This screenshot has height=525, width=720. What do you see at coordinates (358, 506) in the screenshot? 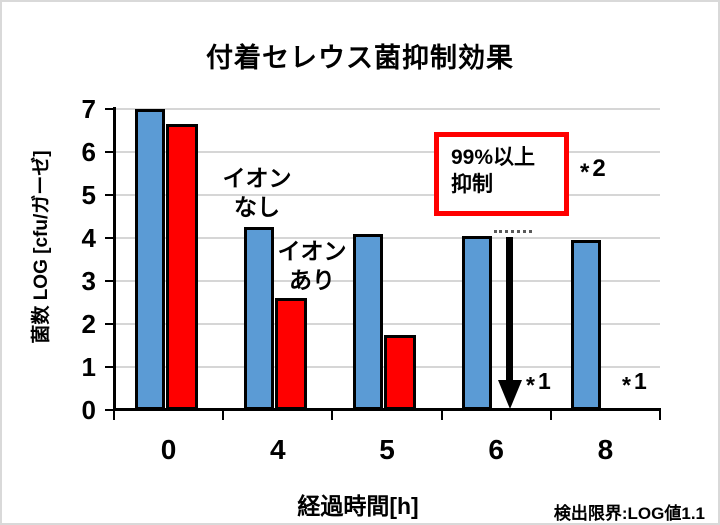
I see `x-axis-title: 経過時間[h]` at bounding box center [358, 506].